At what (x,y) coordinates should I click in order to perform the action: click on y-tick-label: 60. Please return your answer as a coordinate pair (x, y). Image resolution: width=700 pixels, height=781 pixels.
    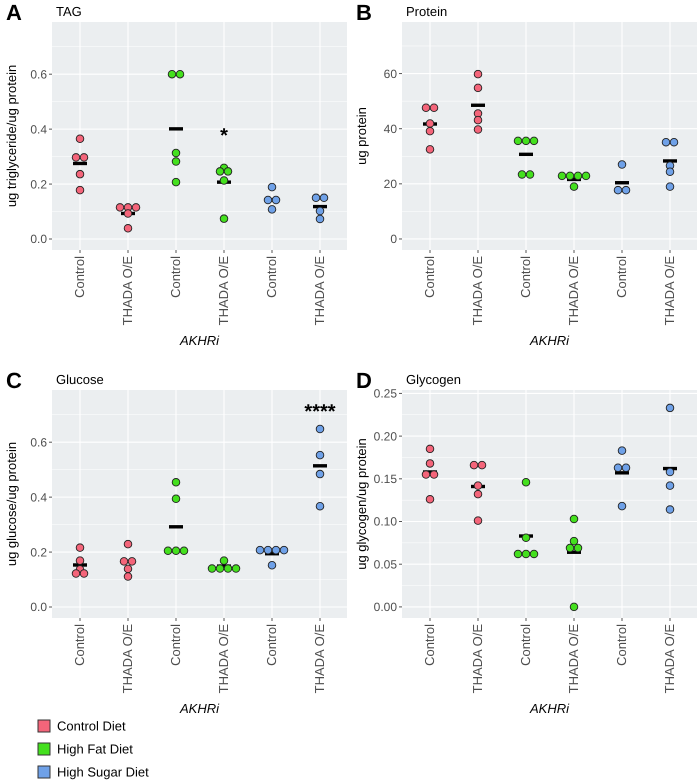
    Looking at the image, I should click on (391, 73).